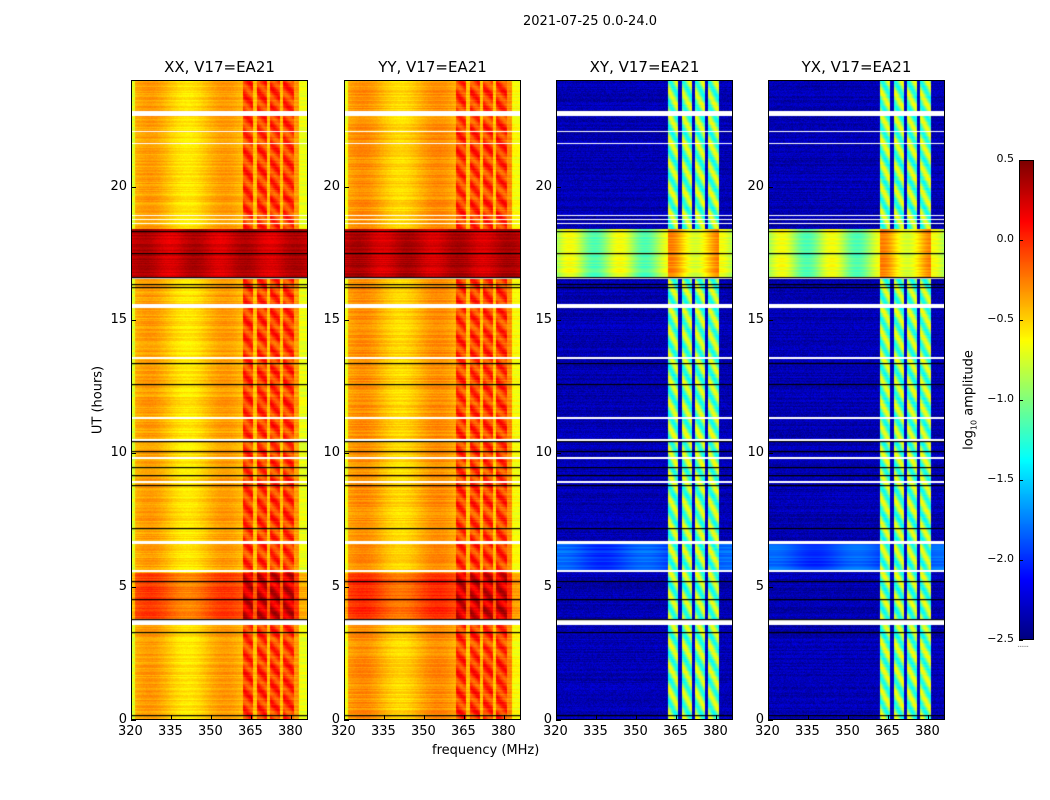 Image resolution: width=1050 pixels, height=800 pixels. I want to click on figure-title: 2021-07-25 0.0-24.0, so click(590, 21).